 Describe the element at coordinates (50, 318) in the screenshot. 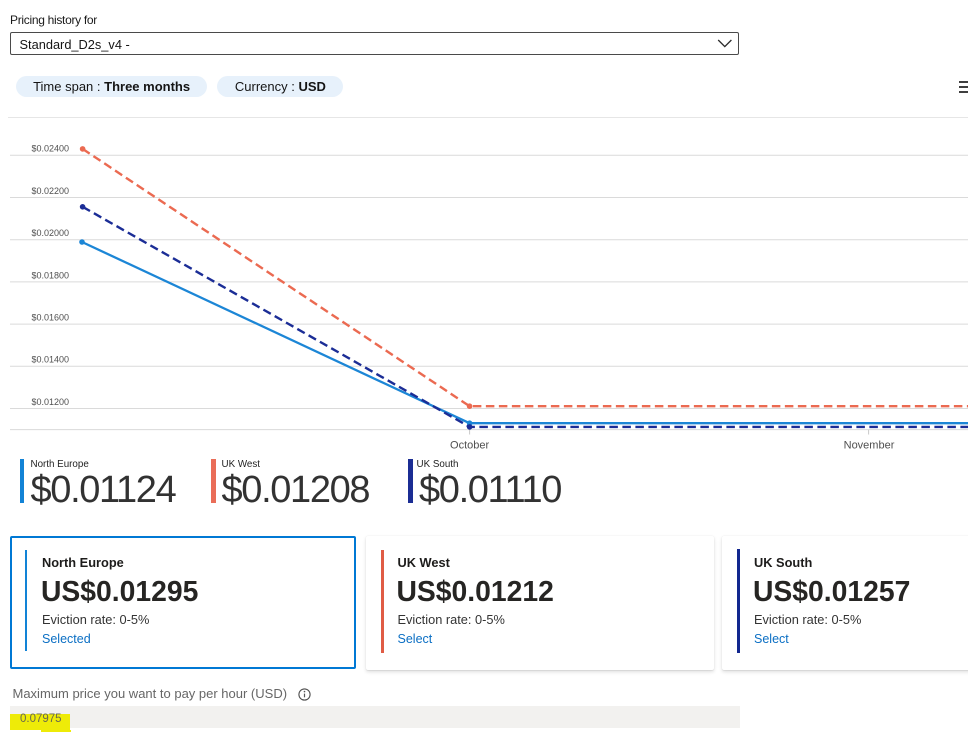

I see `svg-text: $0.01600` at that location.